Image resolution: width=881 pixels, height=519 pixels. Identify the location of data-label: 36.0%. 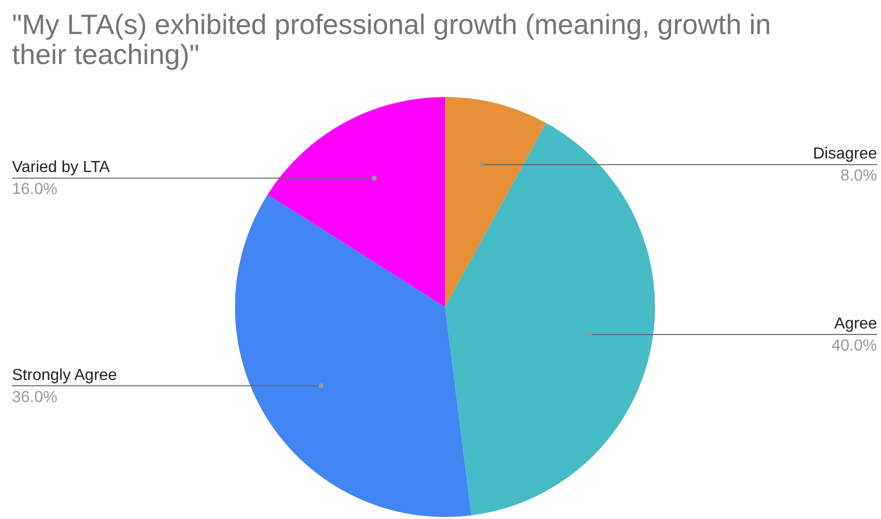
(35, 397).